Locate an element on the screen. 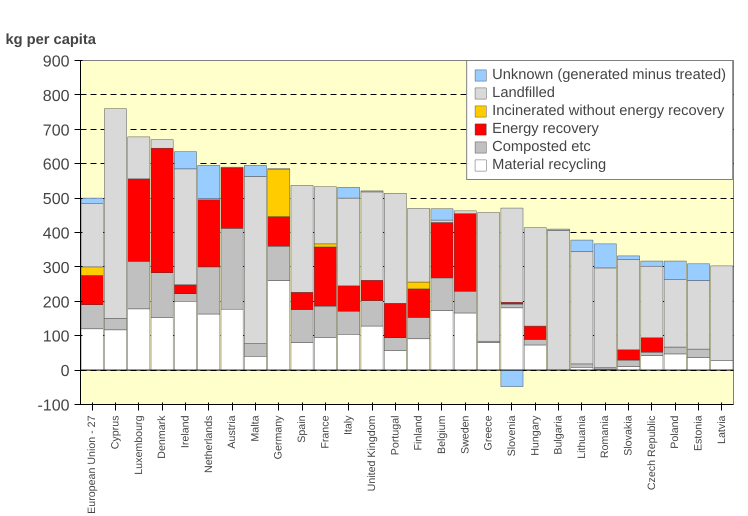 The height and width of the screenshot is (516, 748). x-tick-label: Luxembourg is located at coordinates (138, 445).